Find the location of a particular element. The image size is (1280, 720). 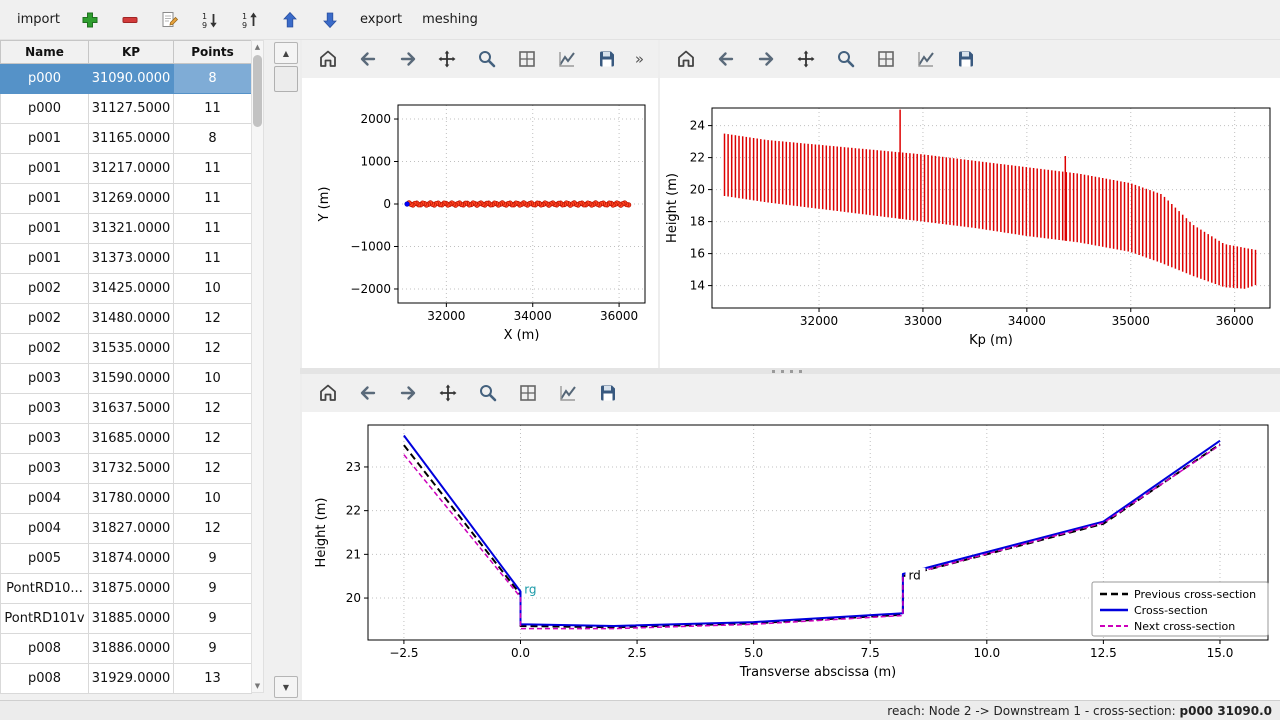

cell-kp: 31780.0000 is located at coordinates (131, 498).